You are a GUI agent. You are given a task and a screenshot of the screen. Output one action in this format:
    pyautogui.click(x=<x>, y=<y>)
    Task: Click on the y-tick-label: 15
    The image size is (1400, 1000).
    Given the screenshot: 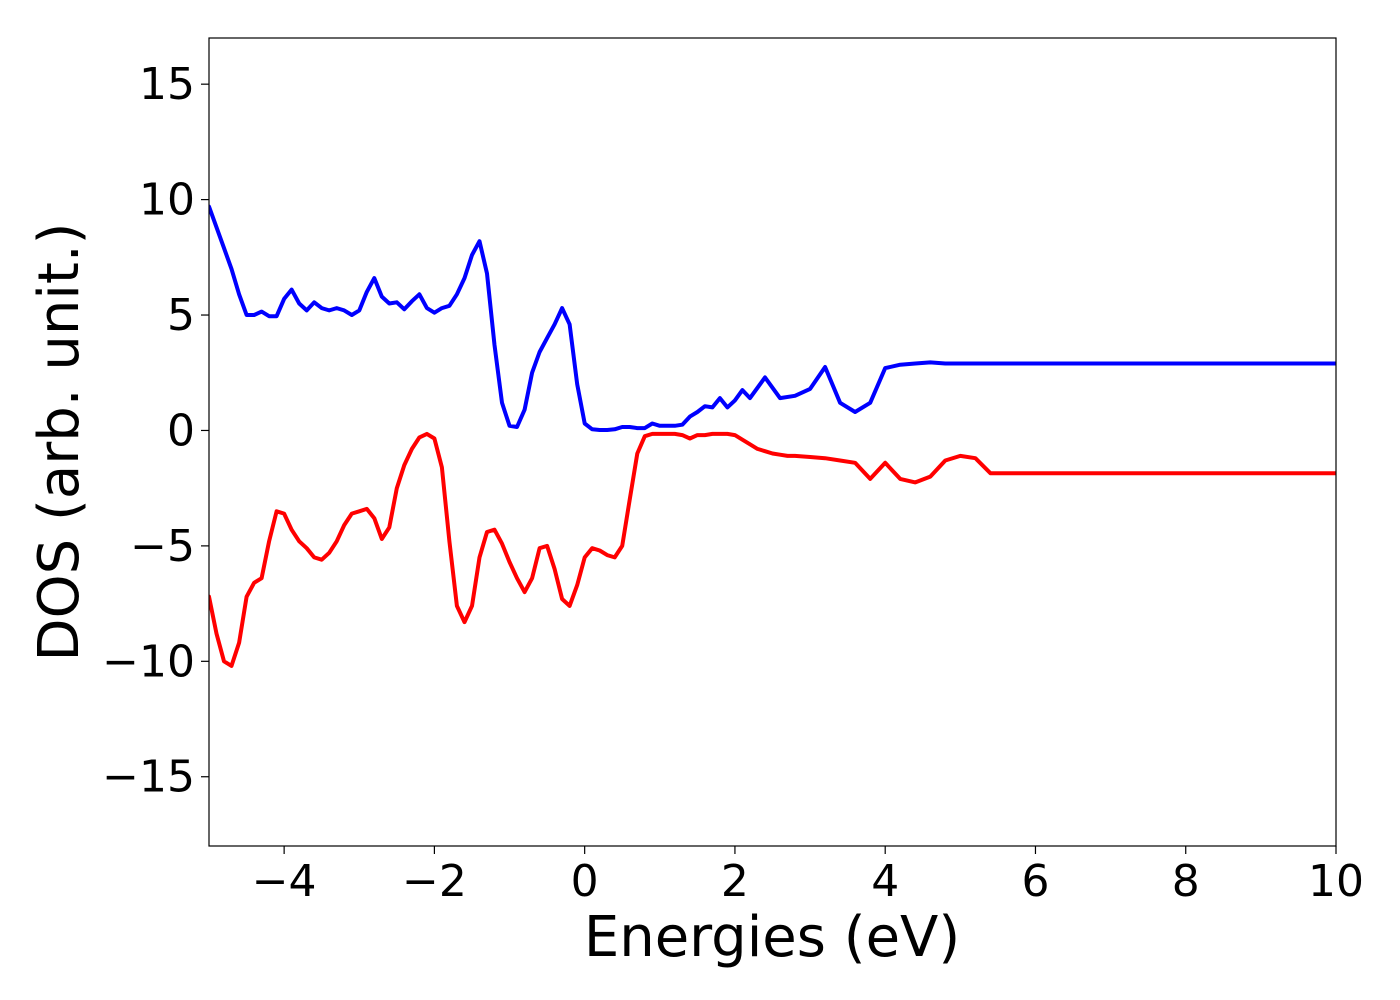 What is the action you would take?
    pyautogui.click(x=167, y=84)
    